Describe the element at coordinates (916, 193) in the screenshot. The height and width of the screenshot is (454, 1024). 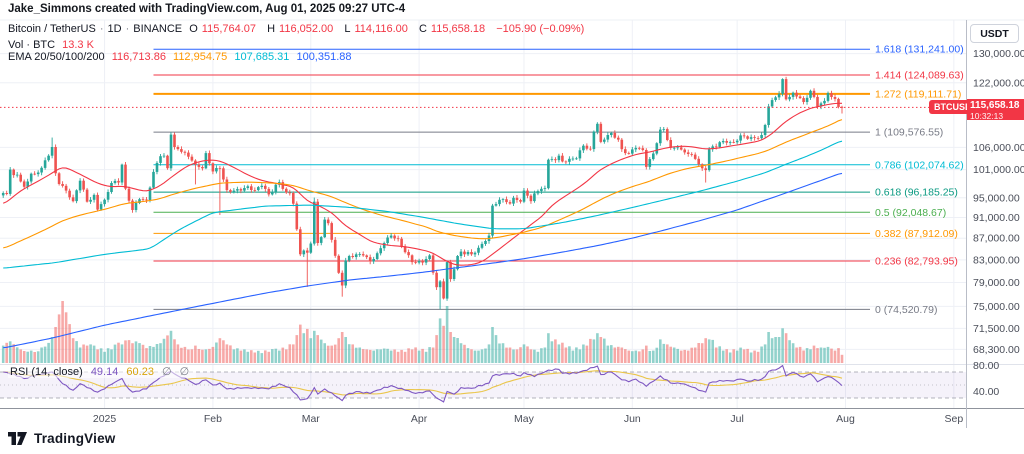
I see `svg-text: 0.618 (96,185.25)` at that location.